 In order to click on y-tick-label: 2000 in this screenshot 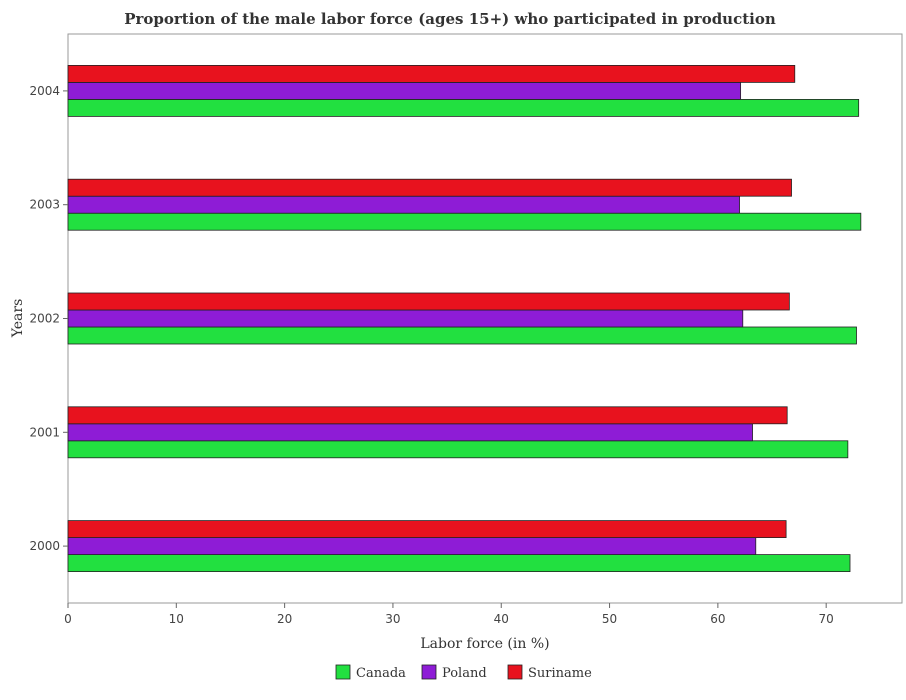, I will do `click(44, 546)`.